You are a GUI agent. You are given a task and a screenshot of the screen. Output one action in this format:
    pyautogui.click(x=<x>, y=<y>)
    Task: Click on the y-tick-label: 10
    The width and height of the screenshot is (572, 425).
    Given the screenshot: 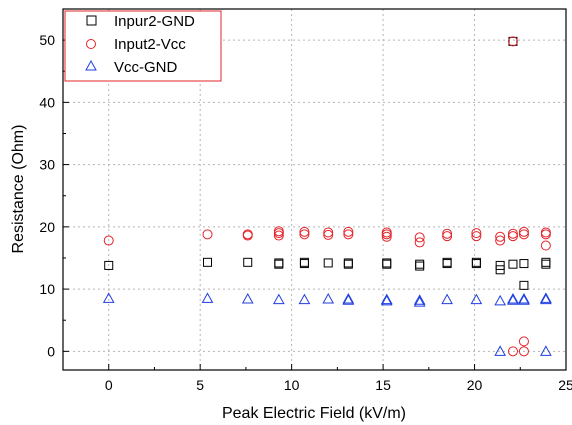 What is the action you would take?
    pyautogui.click(x=47, y=289)
    